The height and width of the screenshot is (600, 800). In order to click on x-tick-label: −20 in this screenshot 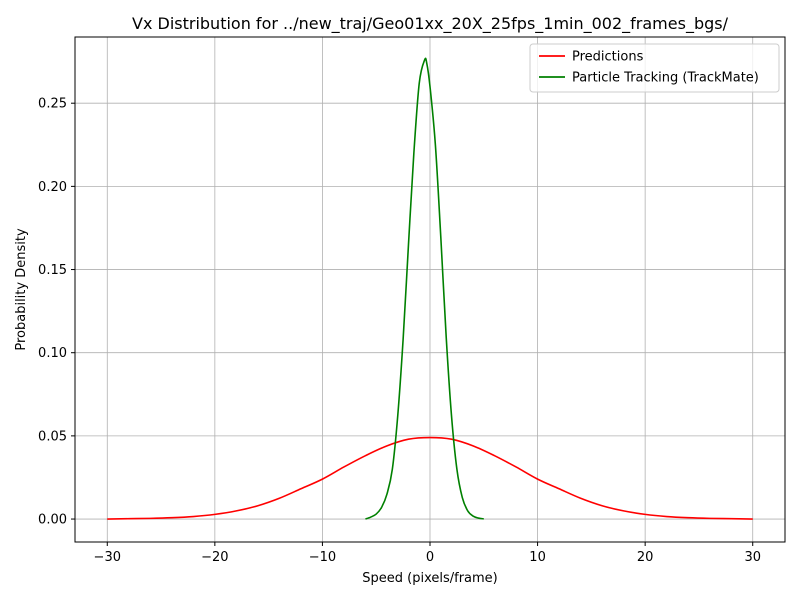, I will do `click(214, 557)`.